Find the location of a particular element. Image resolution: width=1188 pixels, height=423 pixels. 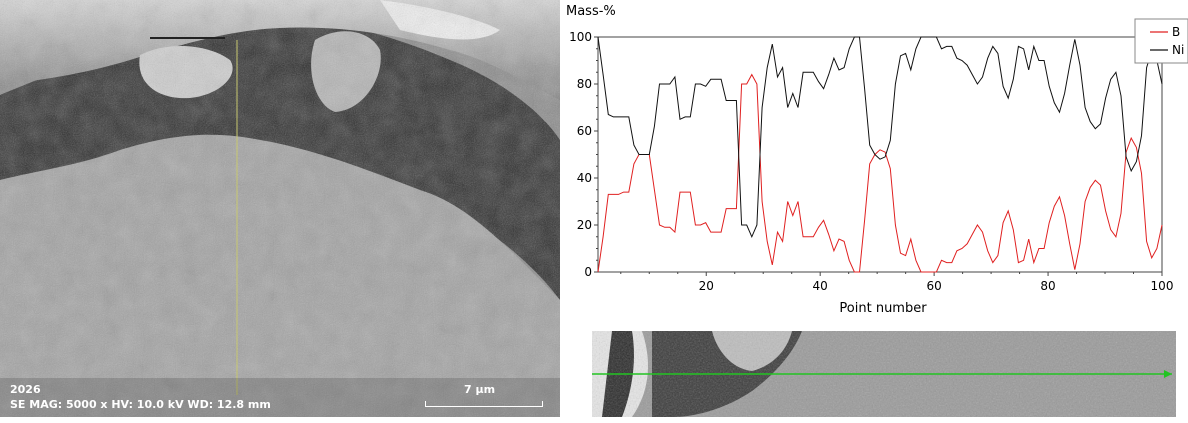

strip-micrograph is located at coordinates (884, 374).